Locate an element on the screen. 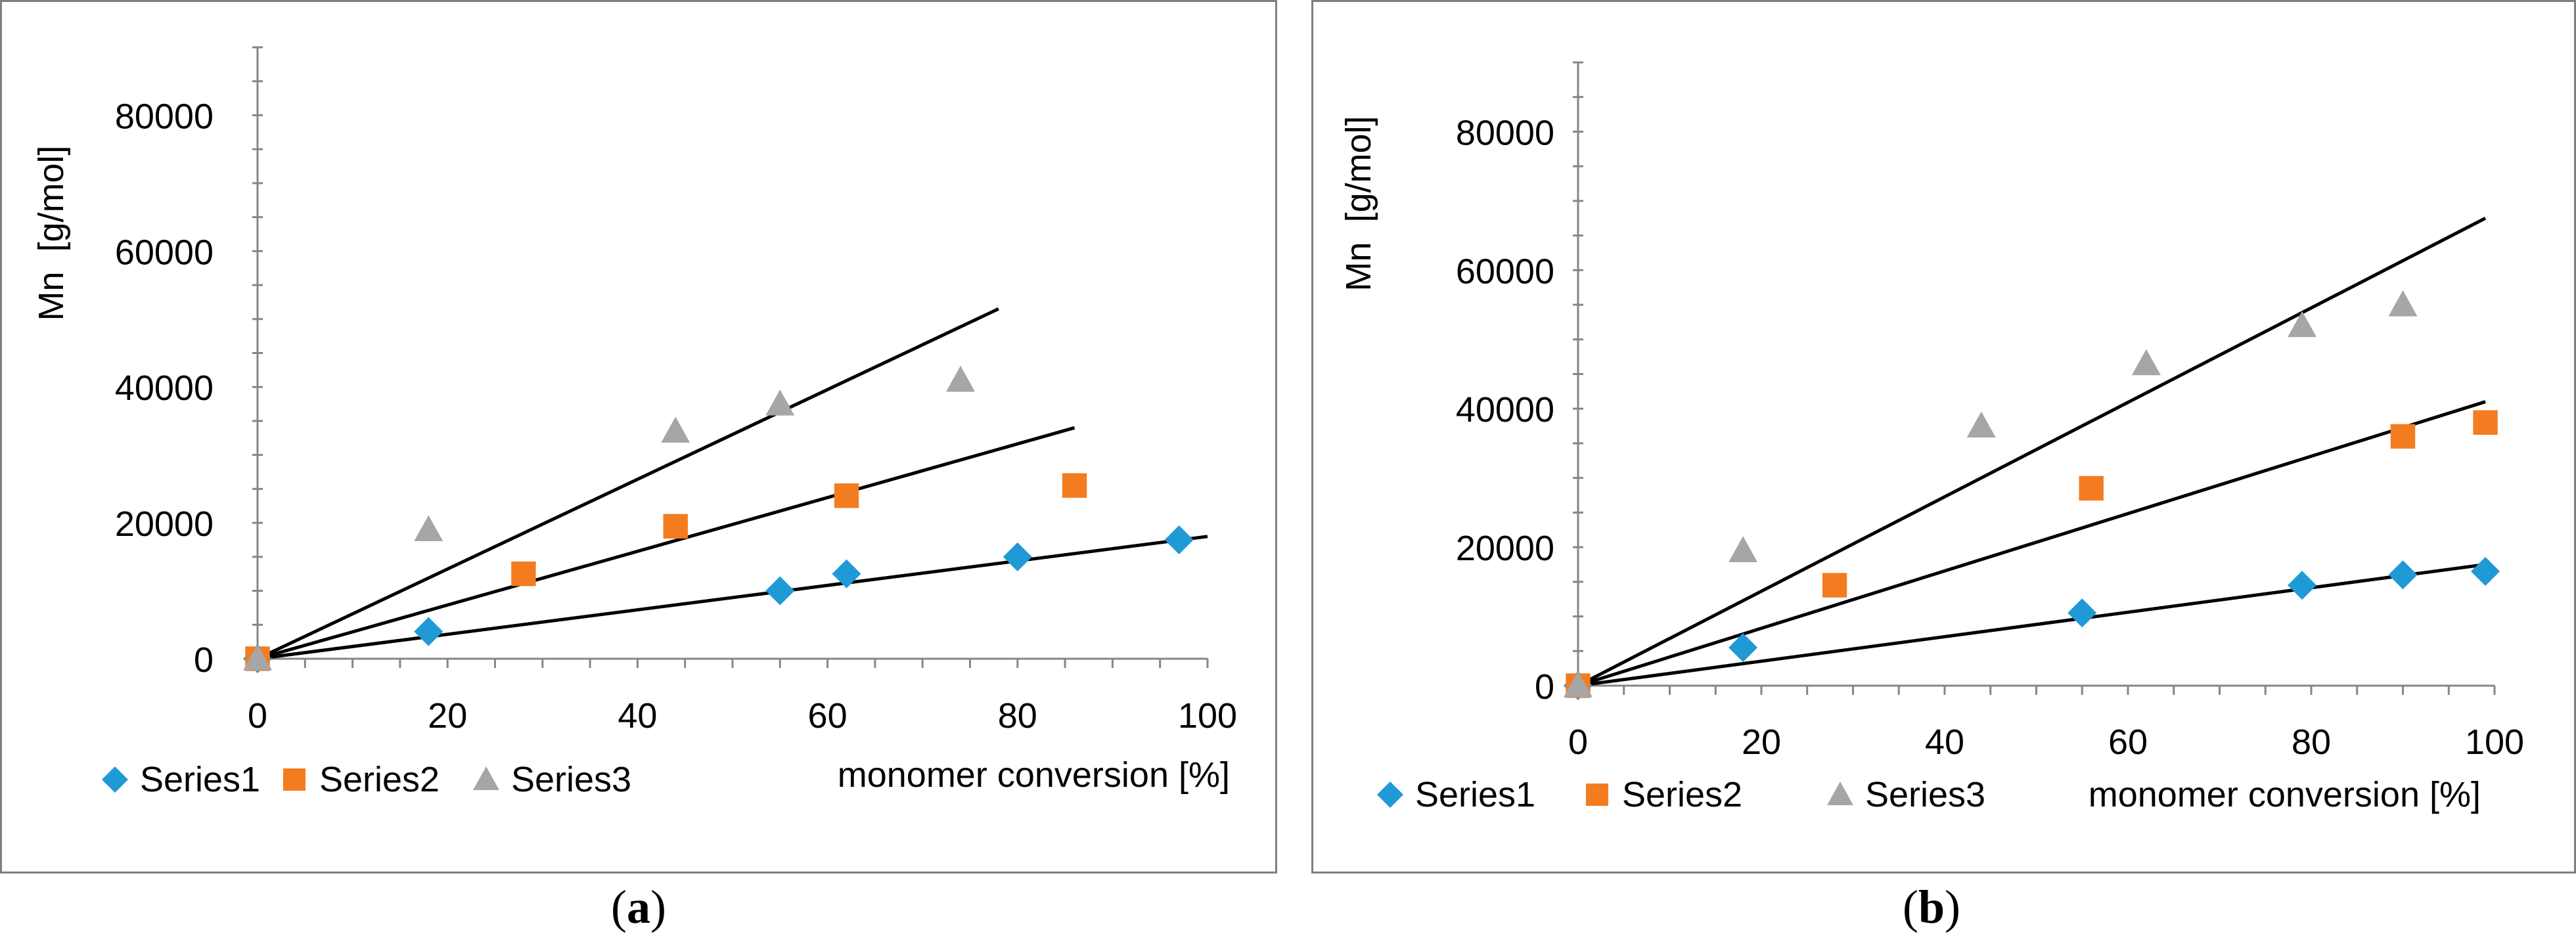  trendline-series2-b is located at coordinates (2031, 544).